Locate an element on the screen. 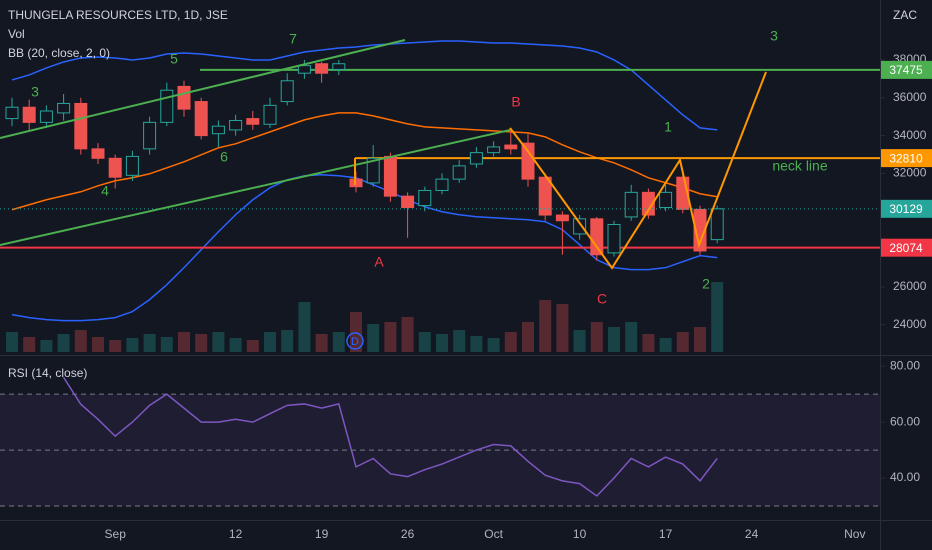  bollinger-band is located at coordinates (364, 85).